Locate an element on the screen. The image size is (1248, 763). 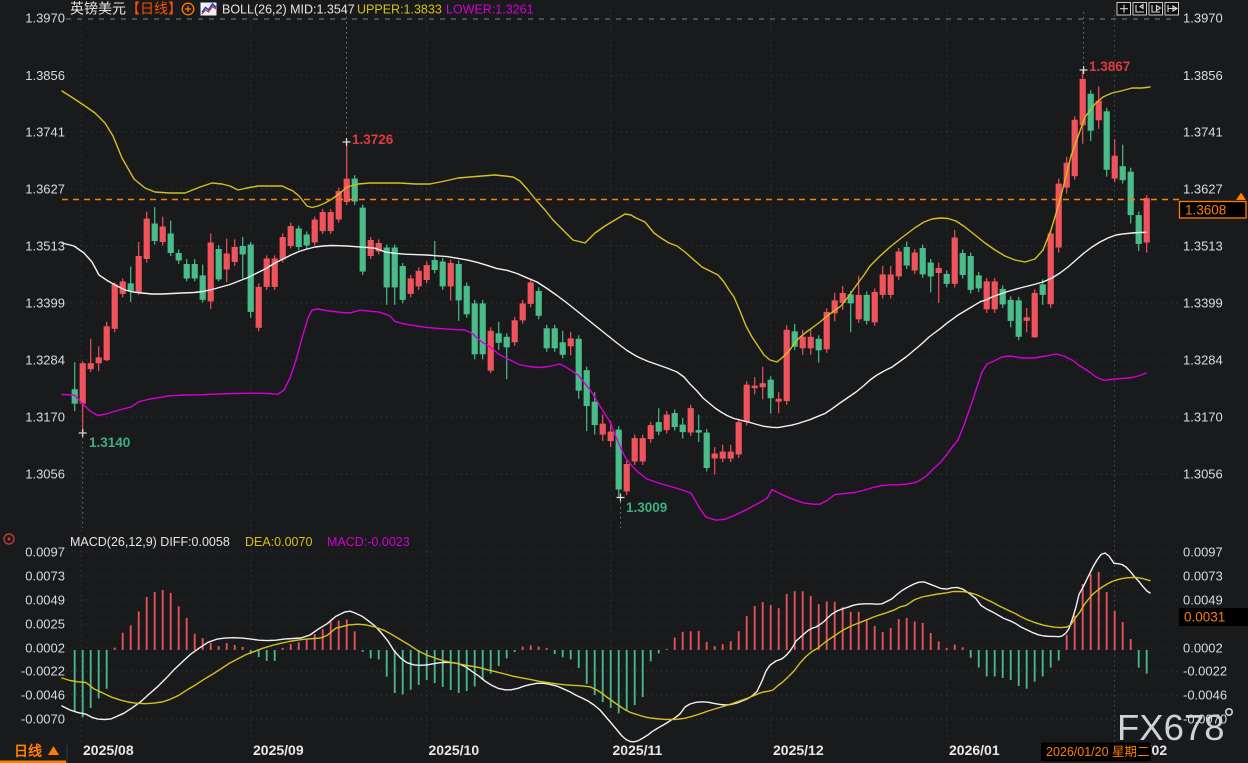
svg-text: 【日线】 is located at coordinates (154, 9).